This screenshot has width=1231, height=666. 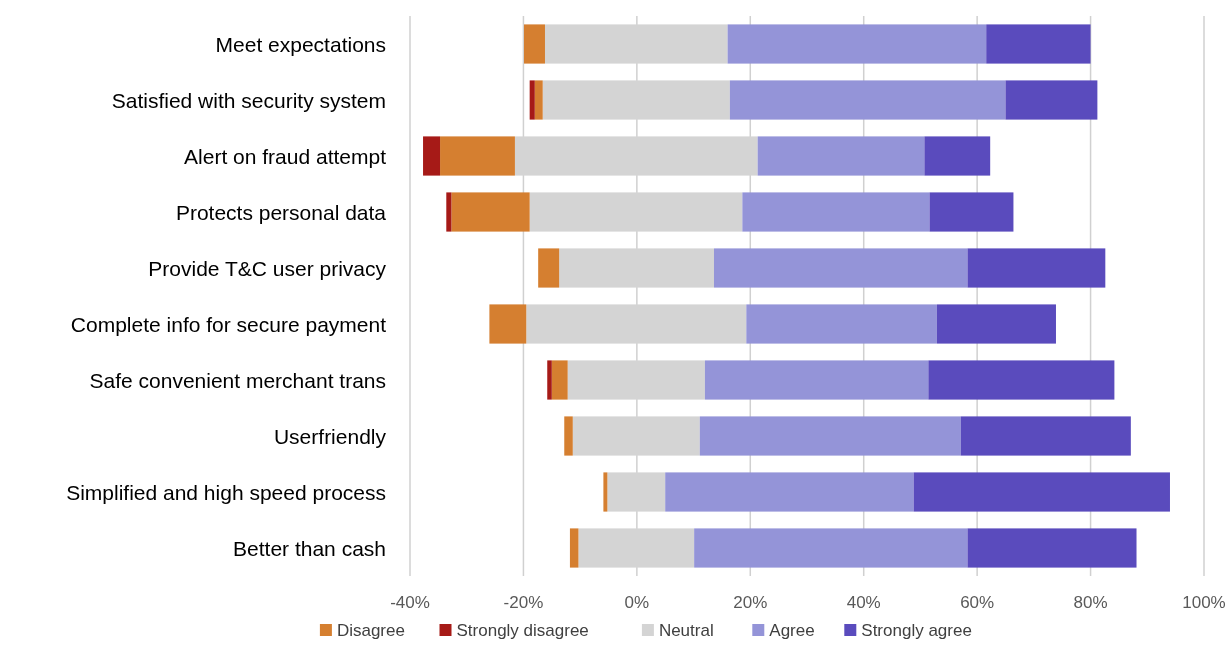 What do you see at coordinates (637, 602) in the screenshot?
I see `x-tick-label: 0%` at bounding box center [637, 602].